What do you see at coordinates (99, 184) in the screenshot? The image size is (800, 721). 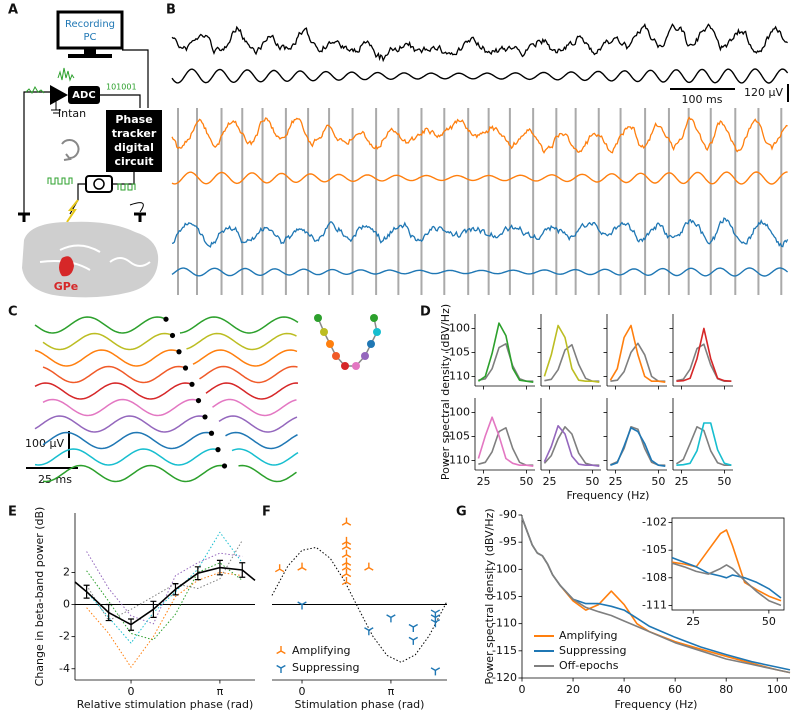 I see `stimulator-icon` at bounding box center [99, 184].